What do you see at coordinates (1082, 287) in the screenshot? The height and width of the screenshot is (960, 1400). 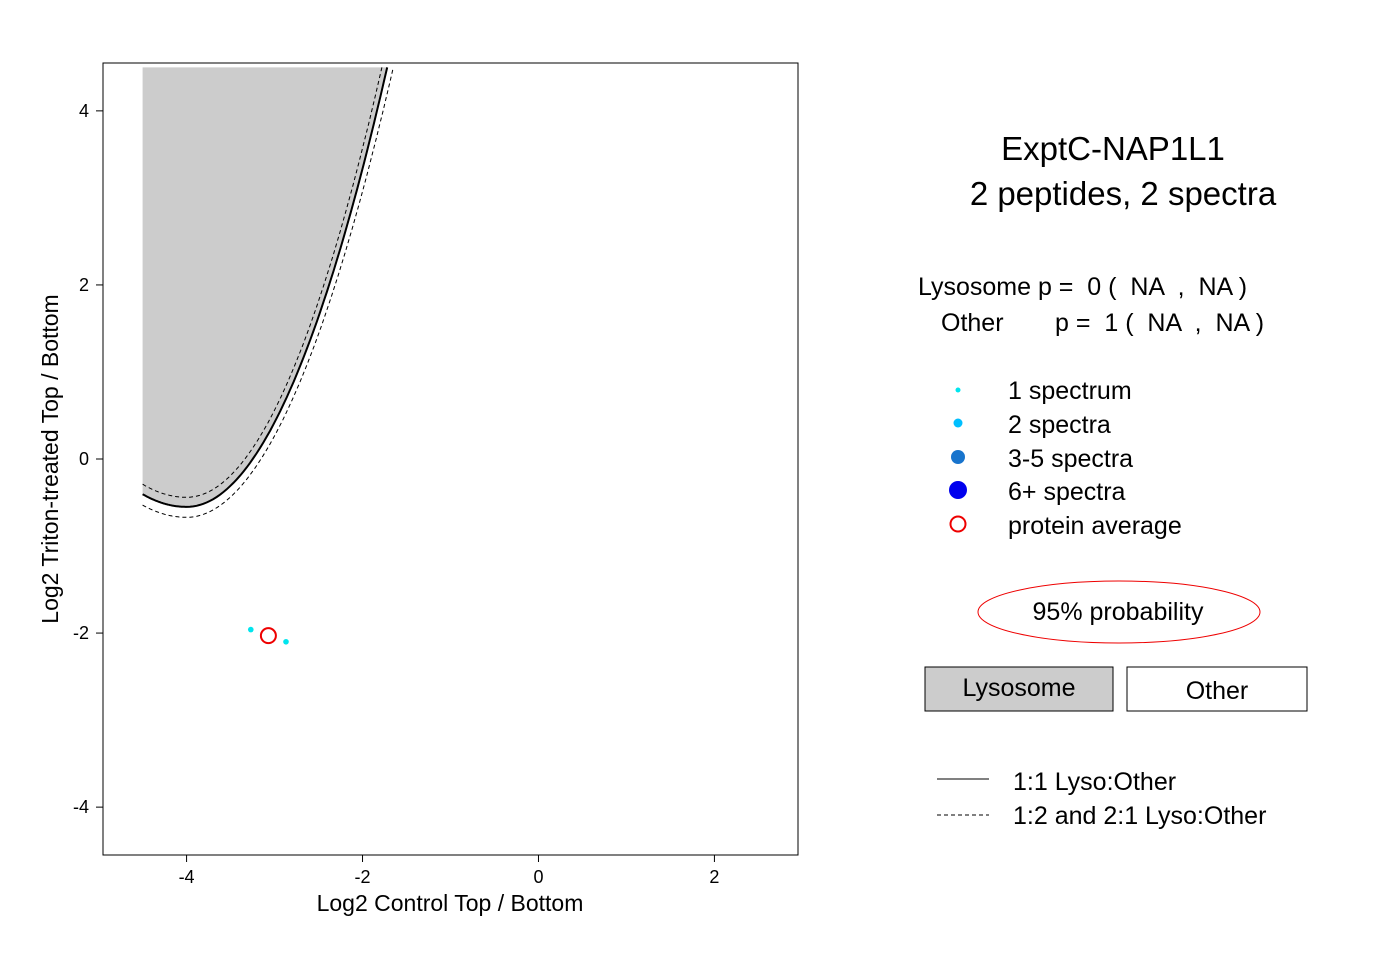 I see `lysosome-probability: Lysosome p = 0 ( NA , NA )` at bounding box center [1082, 287].